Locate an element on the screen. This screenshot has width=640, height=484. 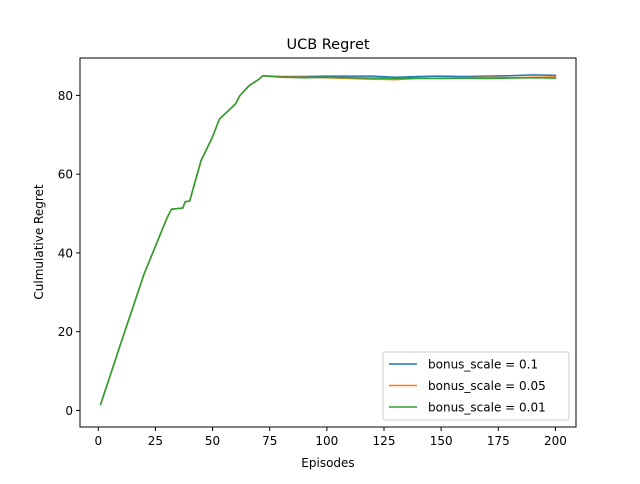
y-tick-label: 40 is located at coordinates (65, 253).